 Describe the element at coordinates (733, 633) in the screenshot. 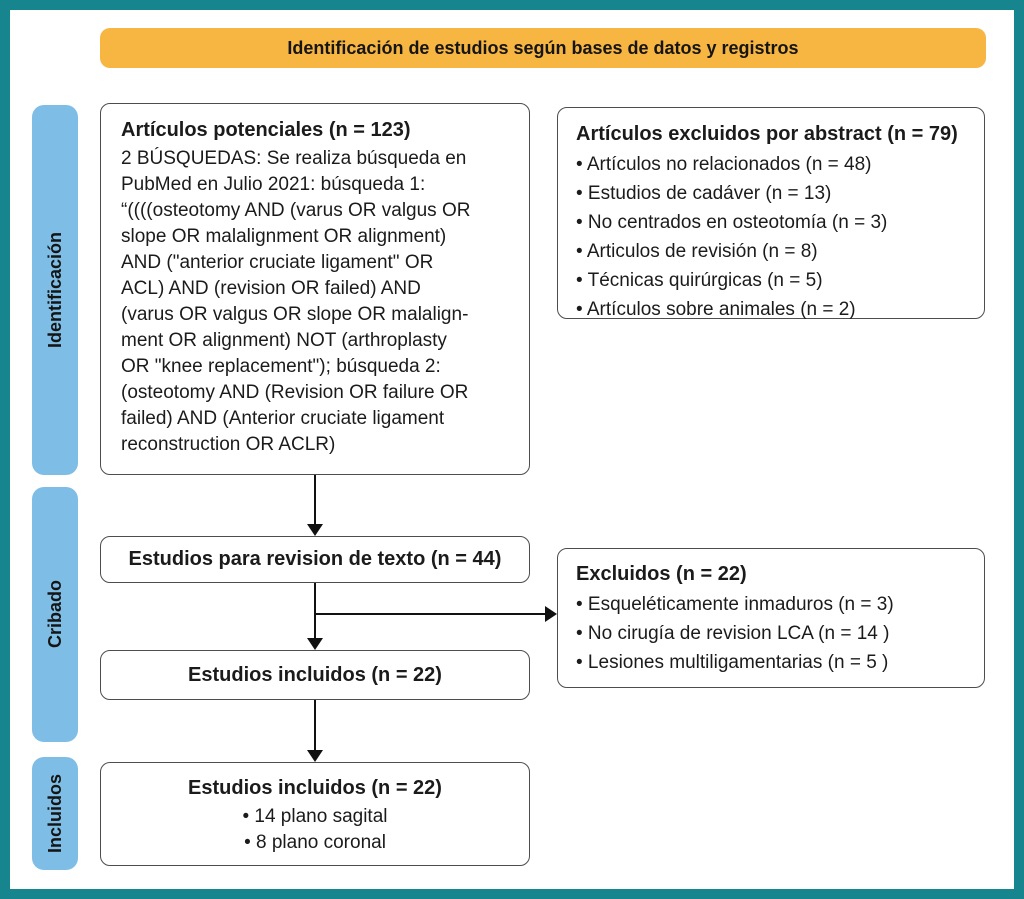

I see `bullet-item: • No cirugía de revision LCA (n = 14 )` at that location.